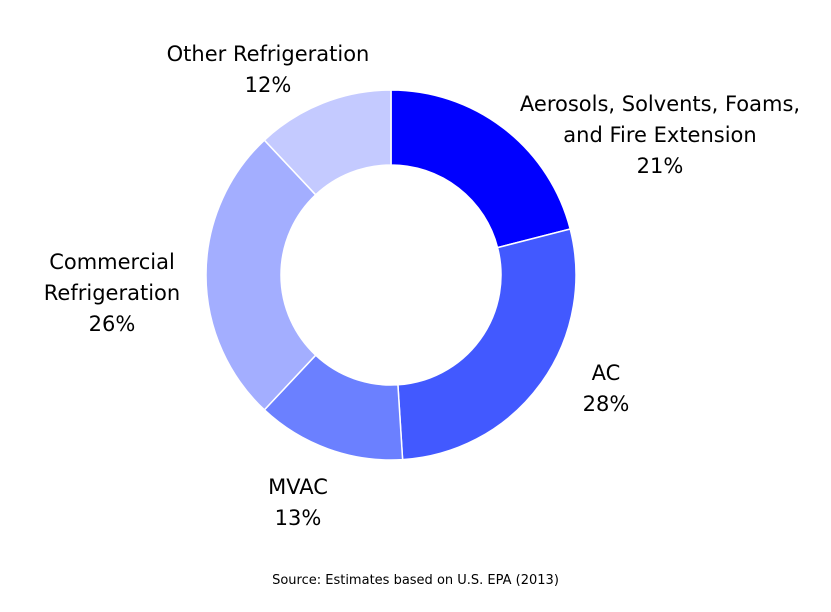  I want to click on slice-label-commercial-line-2: Refrigeration, so click(112, 293).